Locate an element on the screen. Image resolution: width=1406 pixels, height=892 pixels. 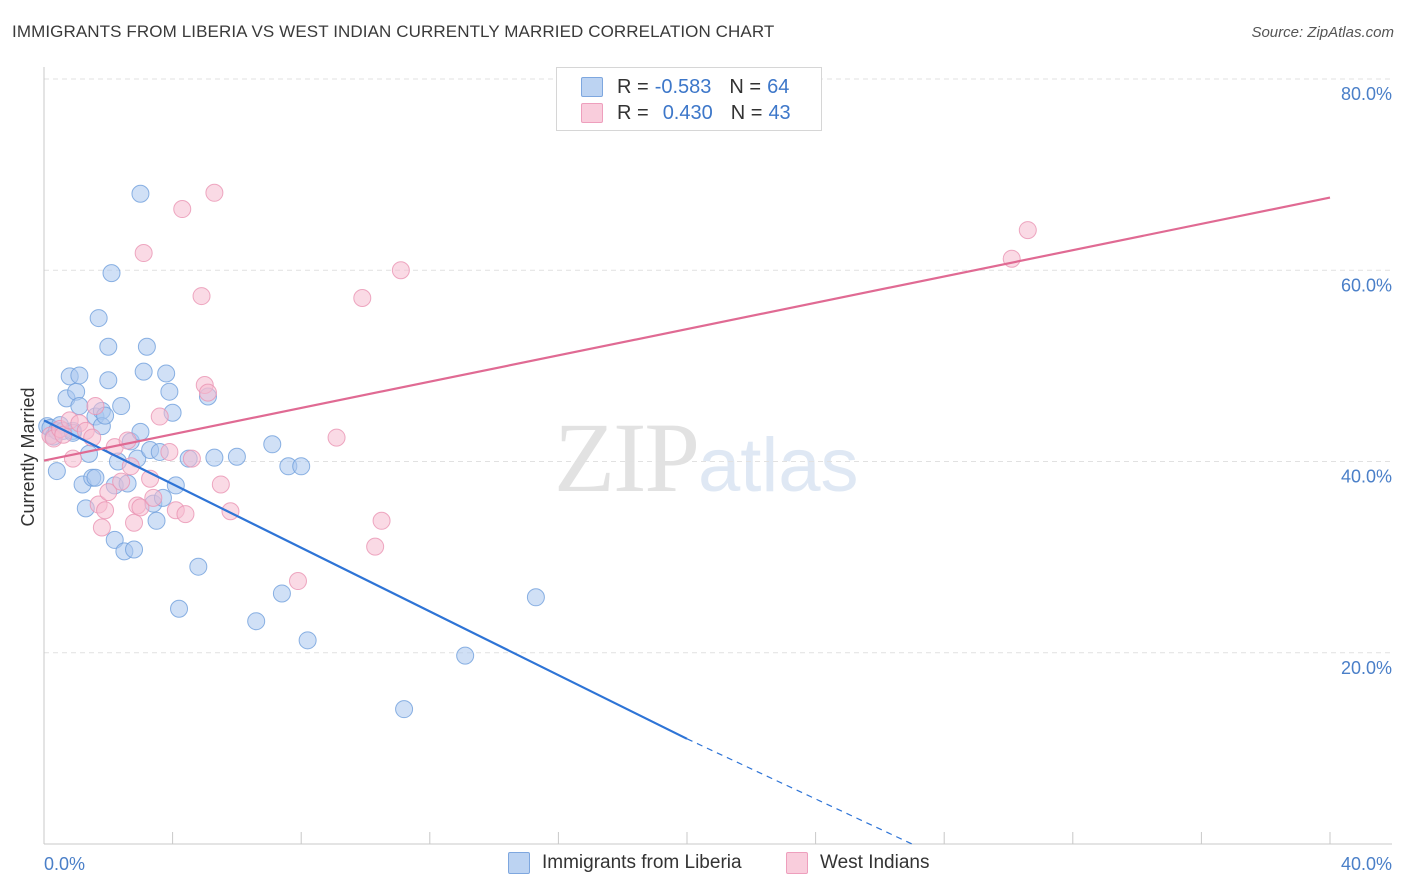
series-legend: Immigrants from Liberia West Indians is located at coordinates (703, 864).